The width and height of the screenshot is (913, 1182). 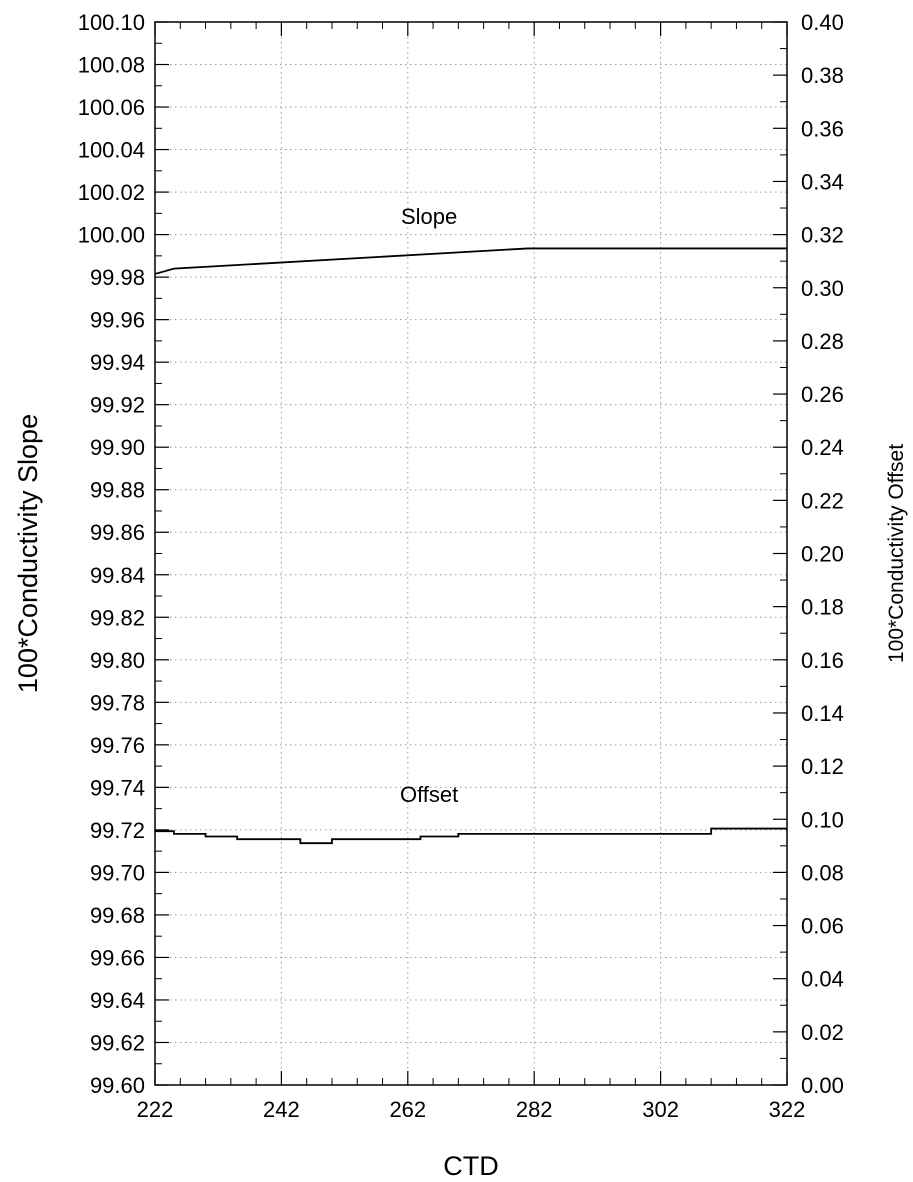 I want to click on y2-tick-label: 0.30, so click(x=822, y=288).